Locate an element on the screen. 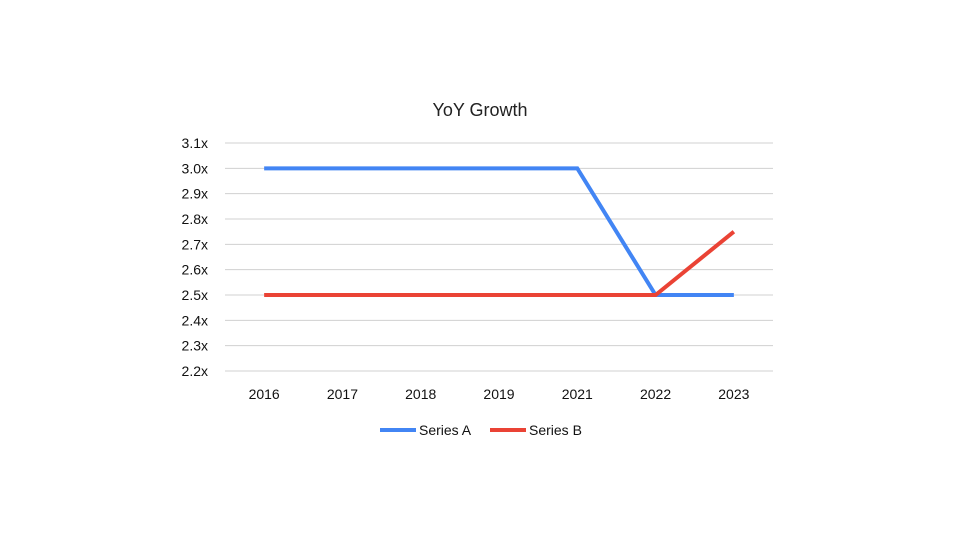  x-tick-label: 2022 is located at coordinates (655, 394).